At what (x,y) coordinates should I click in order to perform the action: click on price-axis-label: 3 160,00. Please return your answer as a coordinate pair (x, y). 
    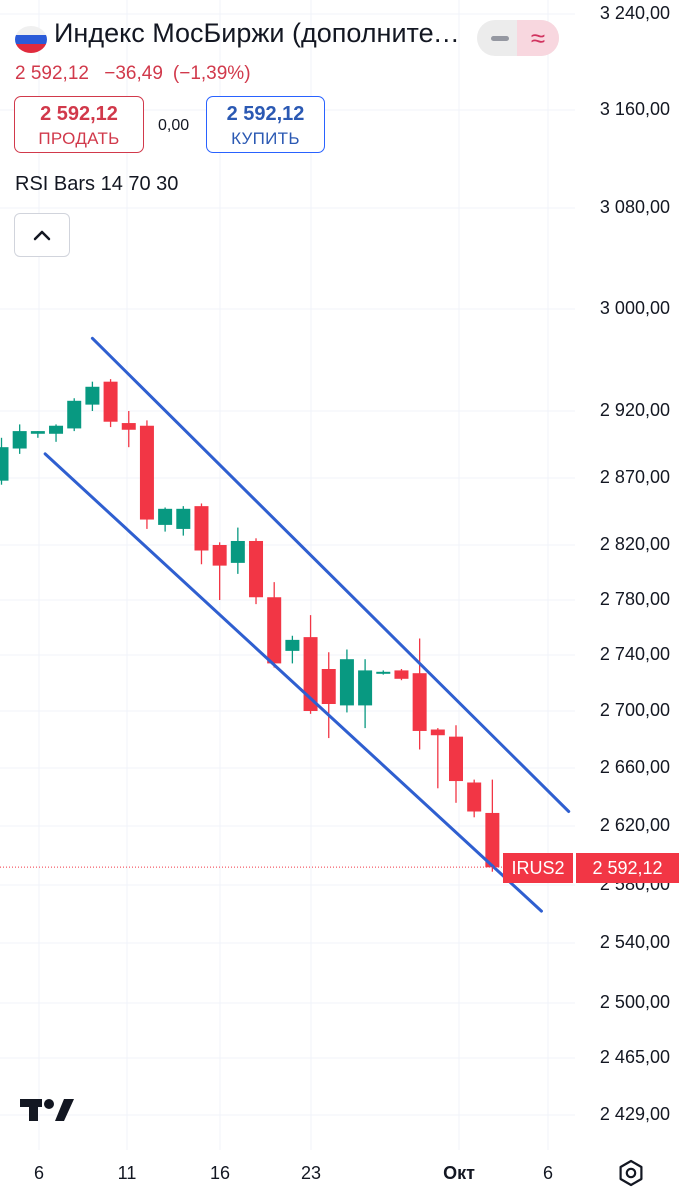
    Looking at the image, I should click on (634, 109).